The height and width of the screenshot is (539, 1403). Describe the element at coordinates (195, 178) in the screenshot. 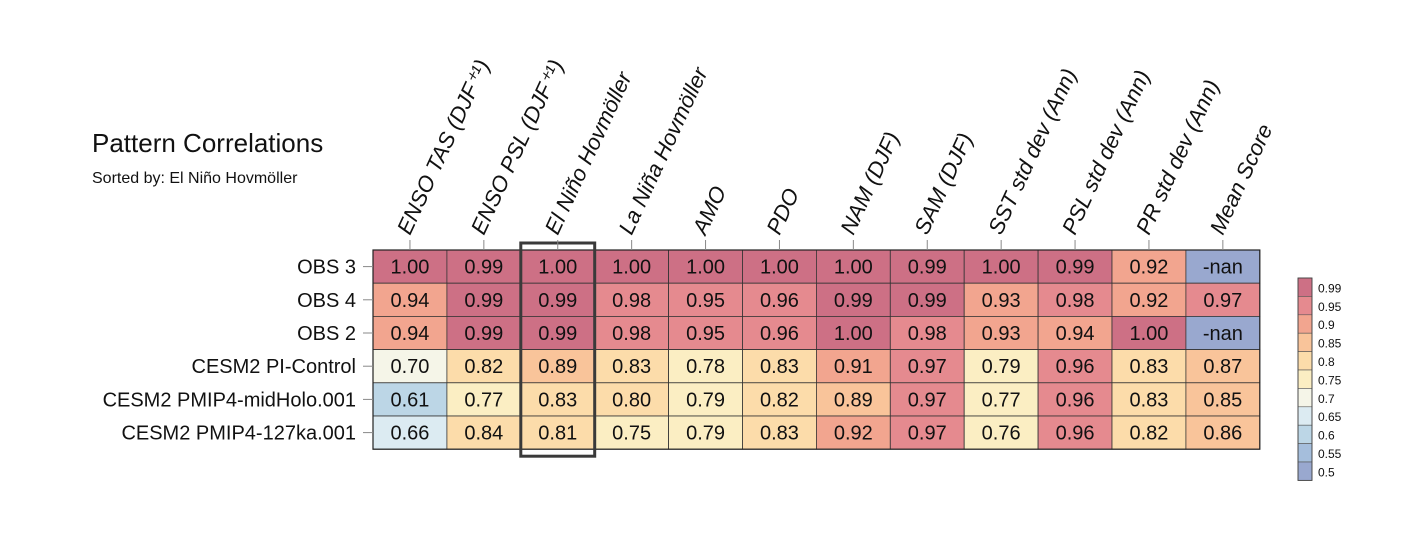

I see `chart-subtitle: Sorted by: El Niño Hovmöller` at that location.